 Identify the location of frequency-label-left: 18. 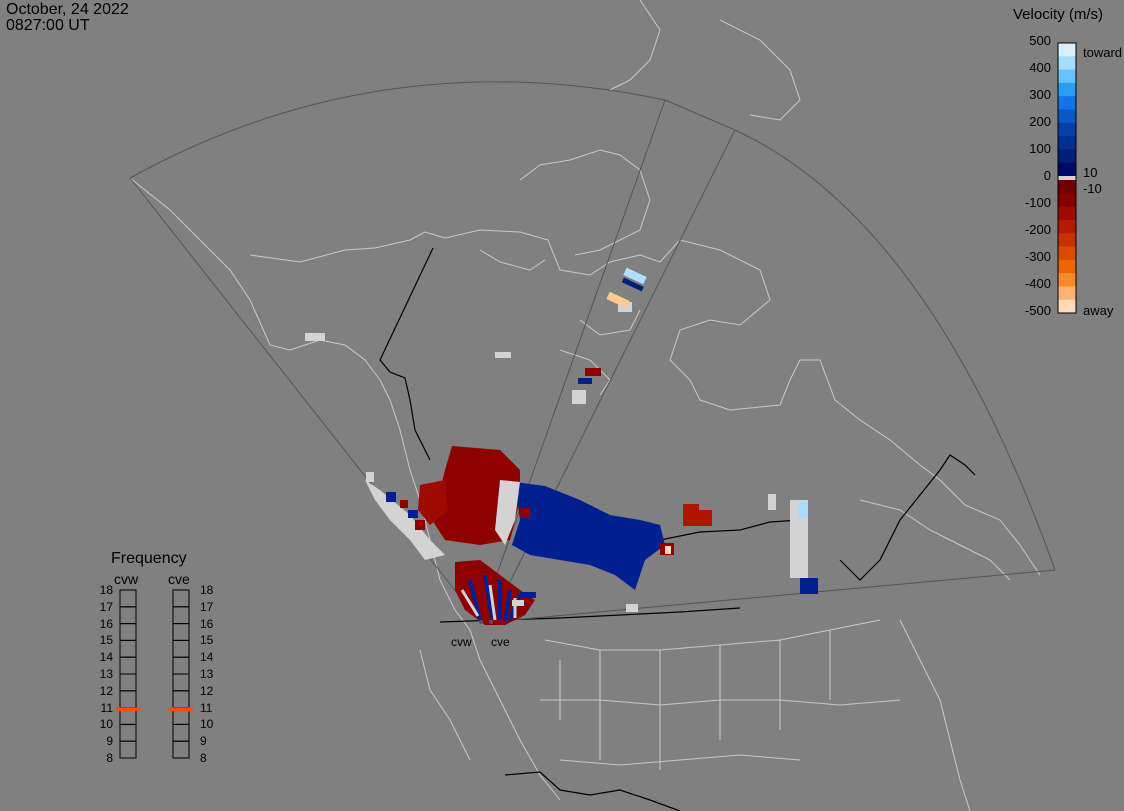
(106, 590).